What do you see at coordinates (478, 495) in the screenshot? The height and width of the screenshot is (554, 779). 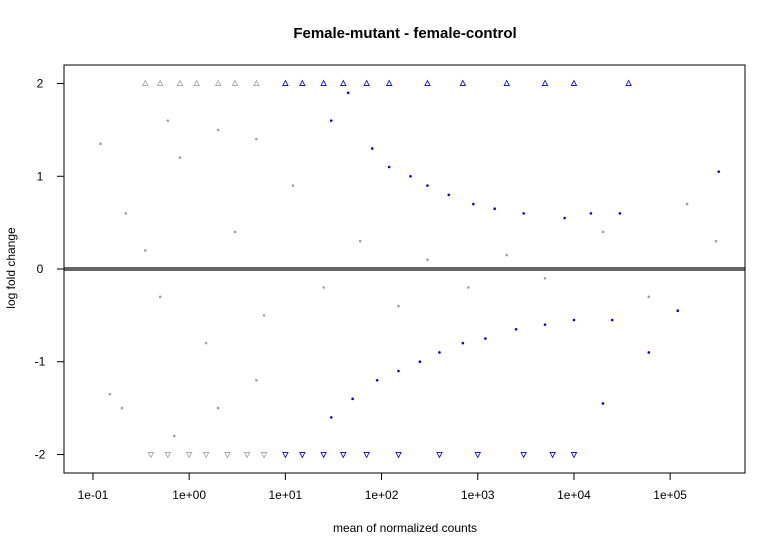 I see `x-tick-label: 1e+03` at bounding box center [478, 495].